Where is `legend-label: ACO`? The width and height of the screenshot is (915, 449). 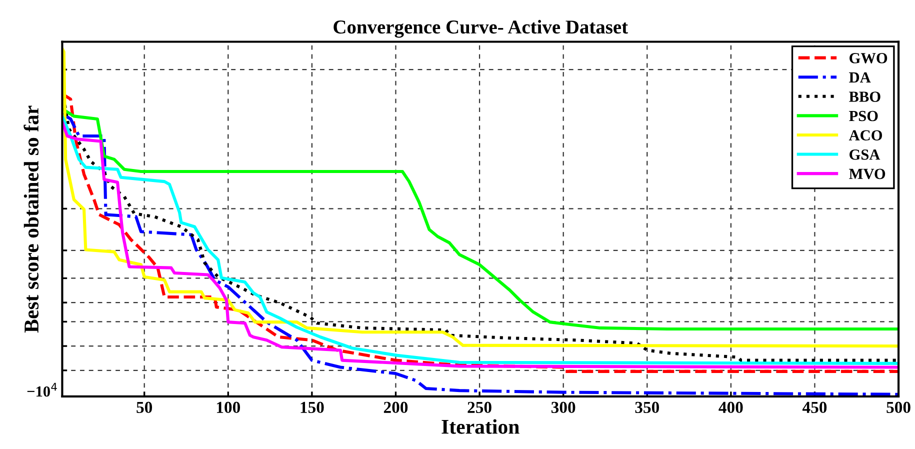 legend-label: ACO is located at coordinates (865, 135).